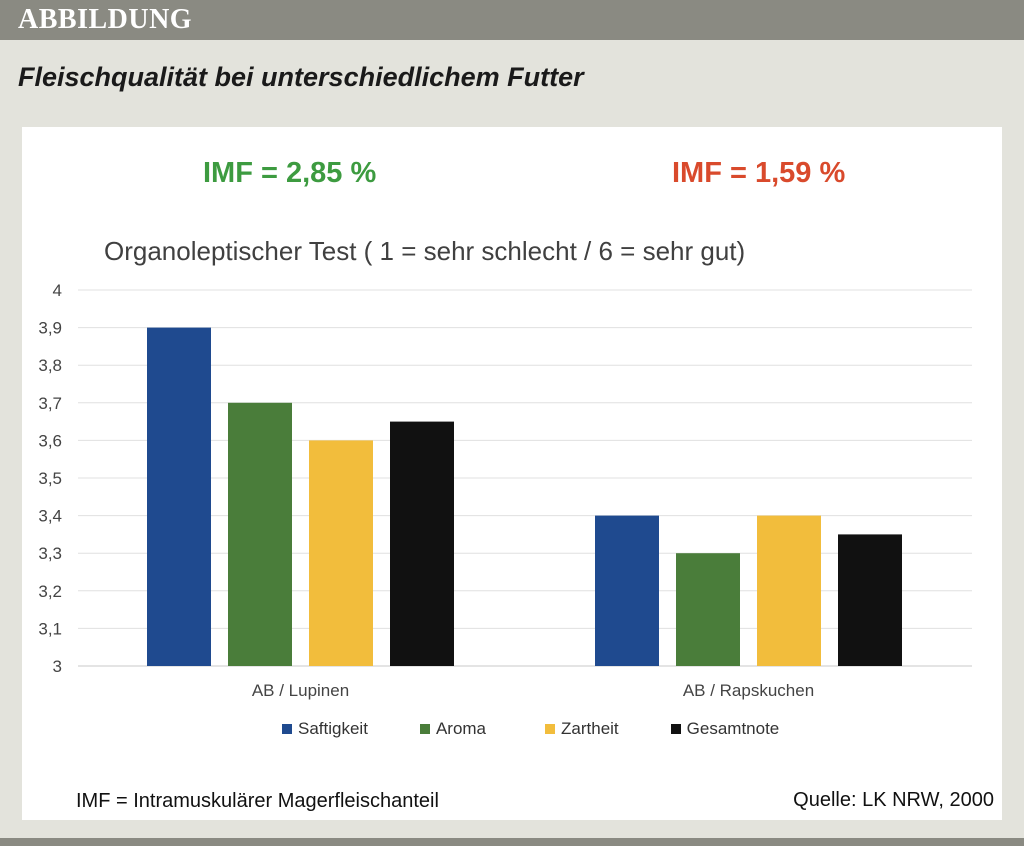 Image resolution: width=1024 pixels, height=846 pixels. What do you see at coordinates (50, 478) in the screenshot?
I see `y-tick-label: 3,5` at bounding box center [50, 478].